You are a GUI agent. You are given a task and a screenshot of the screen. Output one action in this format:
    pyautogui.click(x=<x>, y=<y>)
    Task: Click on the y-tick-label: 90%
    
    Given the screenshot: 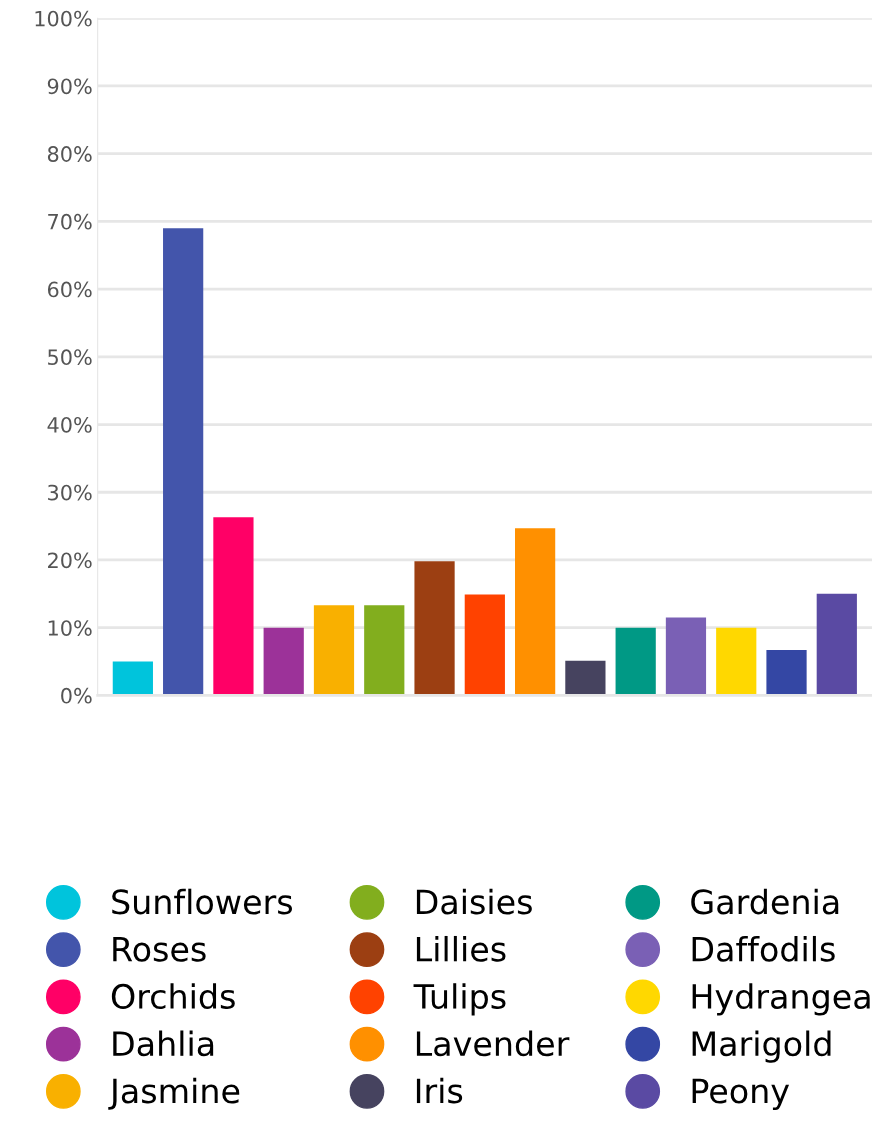 What is the action you would take?
    pyautogui.click(x=69, y=86)
    